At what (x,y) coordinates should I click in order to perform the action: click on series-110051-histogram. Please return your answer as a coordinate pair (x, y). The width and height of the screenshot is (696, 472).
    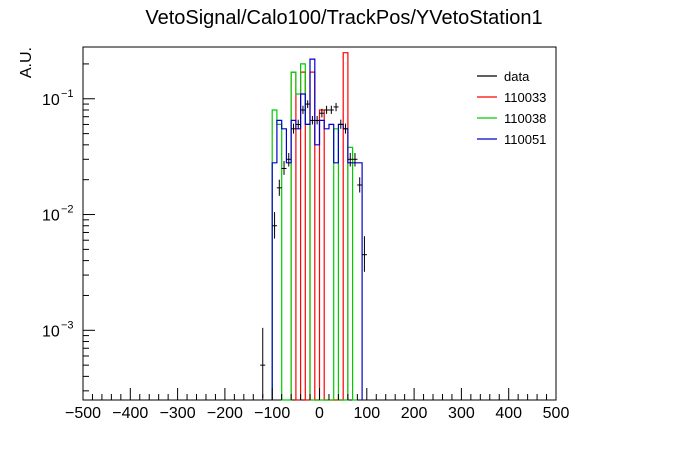
    Looking at the image, I should click on (317, 229).